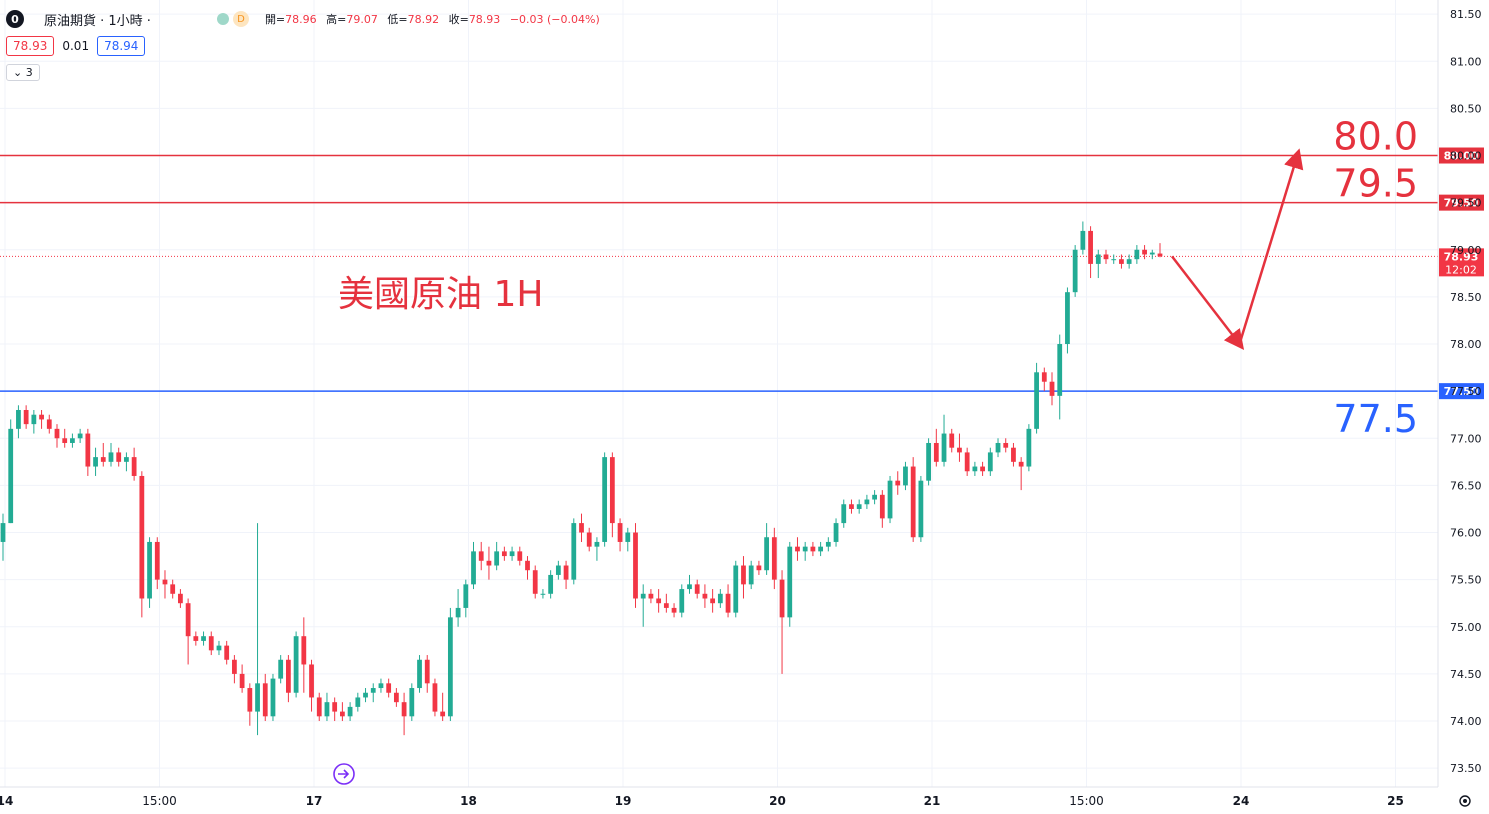 This screenshot has width=1489, height=814. I want to click on y-tick-label: 74.50, so click(1466, 674).